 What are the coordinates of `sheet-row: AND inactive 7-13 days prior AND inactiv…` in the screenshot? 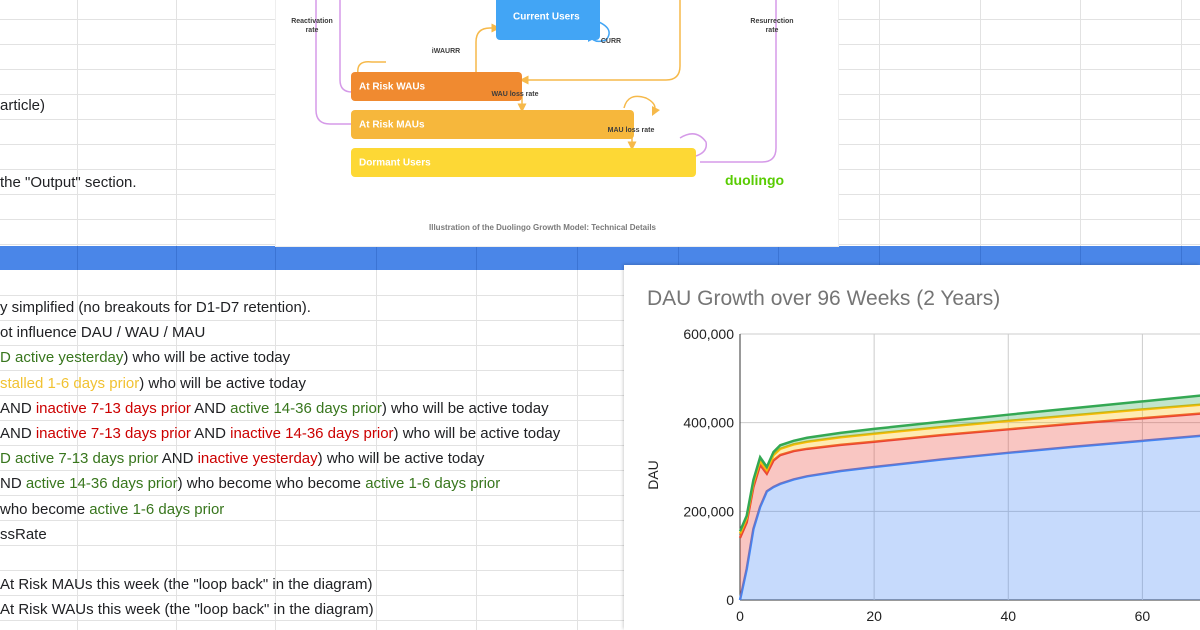 It's located at (280, 434).